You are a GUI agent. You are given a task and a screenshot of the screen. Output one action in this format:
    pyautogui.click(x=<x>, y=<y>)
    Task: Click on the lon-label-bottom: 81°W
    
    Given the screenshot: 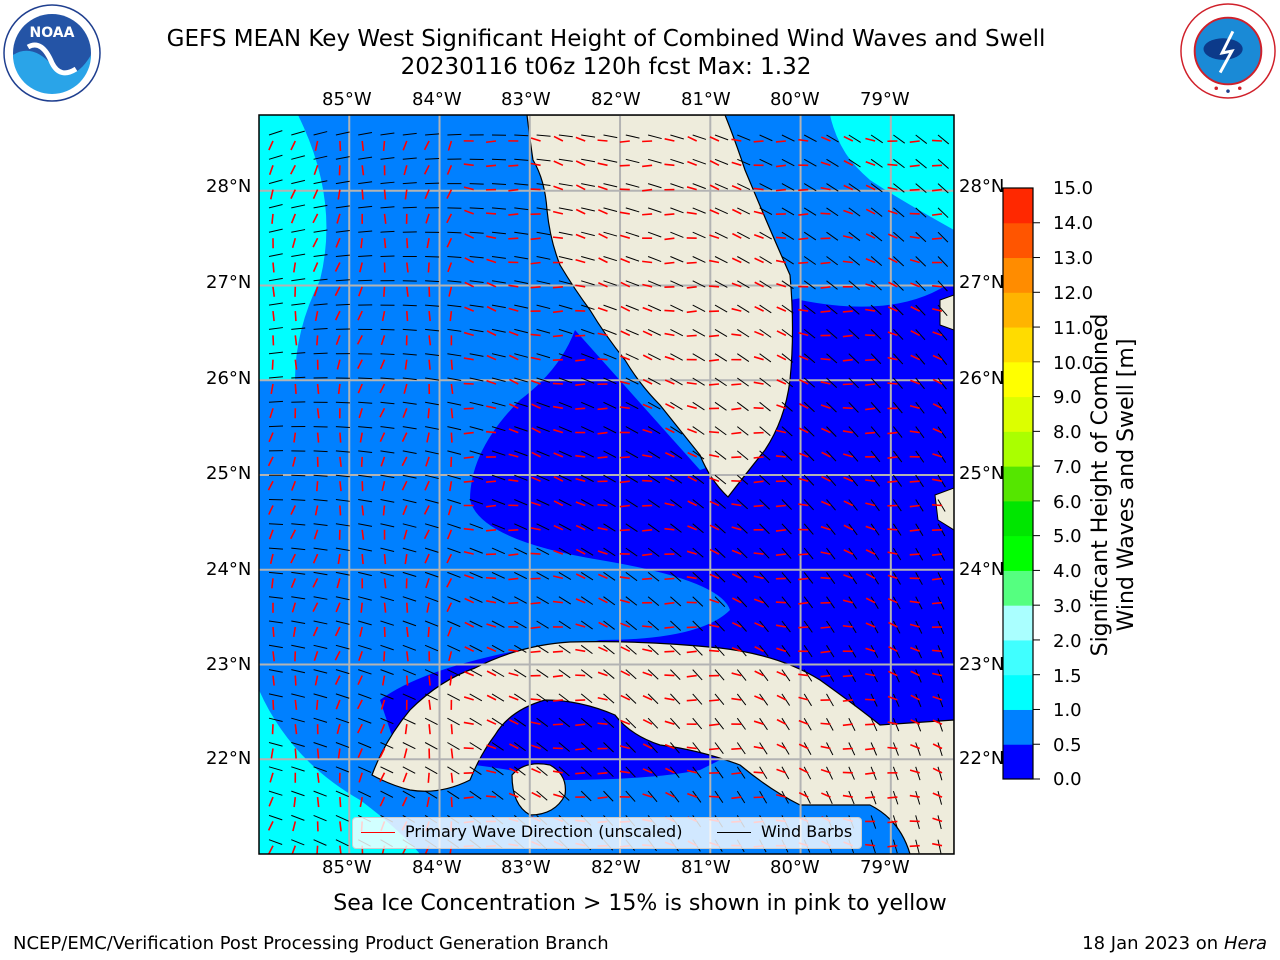 What is the action you would take?
    pyautogui.click(x=706, y=867)
    